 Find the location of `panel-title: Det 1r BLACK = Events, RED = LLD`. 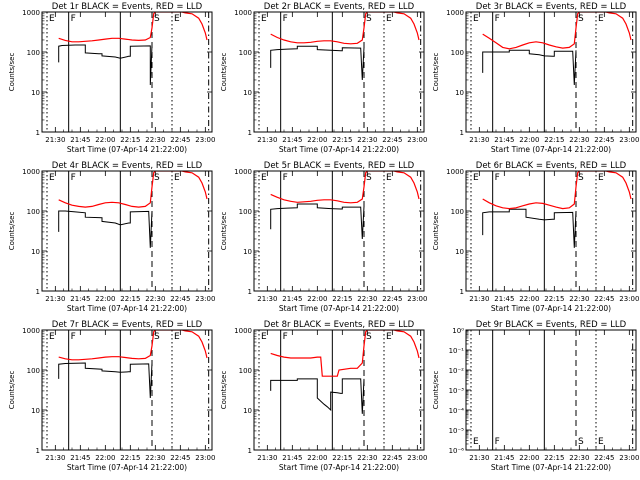

panel-title: Det 1r BLACK = Events, RED = LLD is located at coordinates (127, 7).